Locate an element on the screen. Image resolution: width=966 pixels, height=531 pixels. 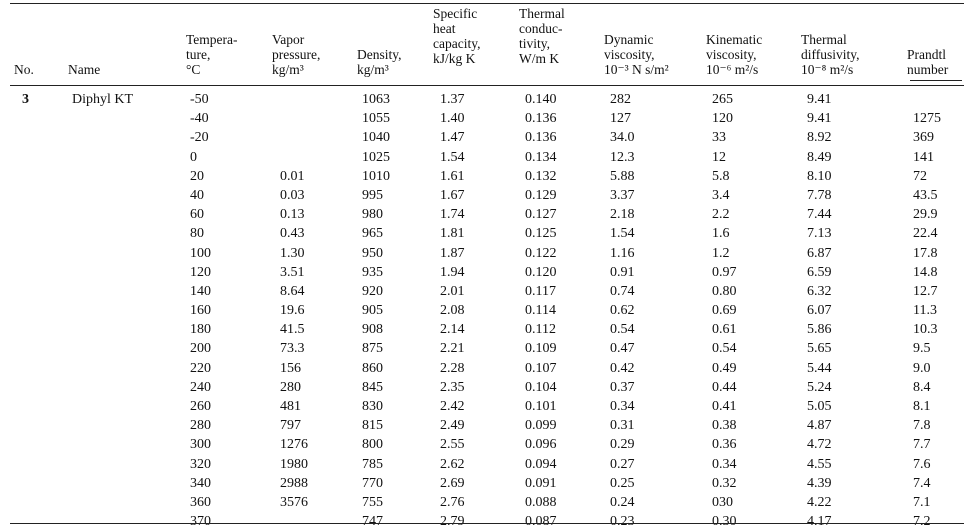
dynamic-viscosity-cell: 0.34 is located at coordinates (622, 406).